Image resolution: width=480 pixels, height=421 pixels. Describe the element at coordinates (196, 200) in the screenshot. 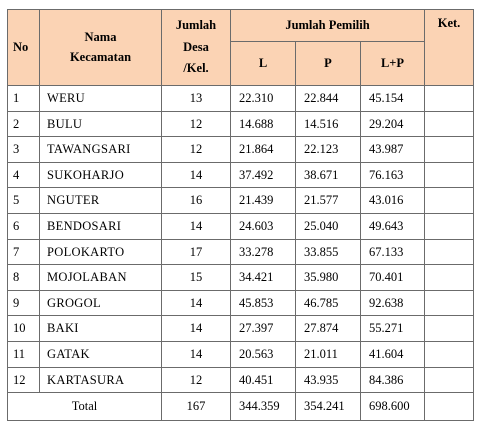

I see `cell-desa: 16` at that location.